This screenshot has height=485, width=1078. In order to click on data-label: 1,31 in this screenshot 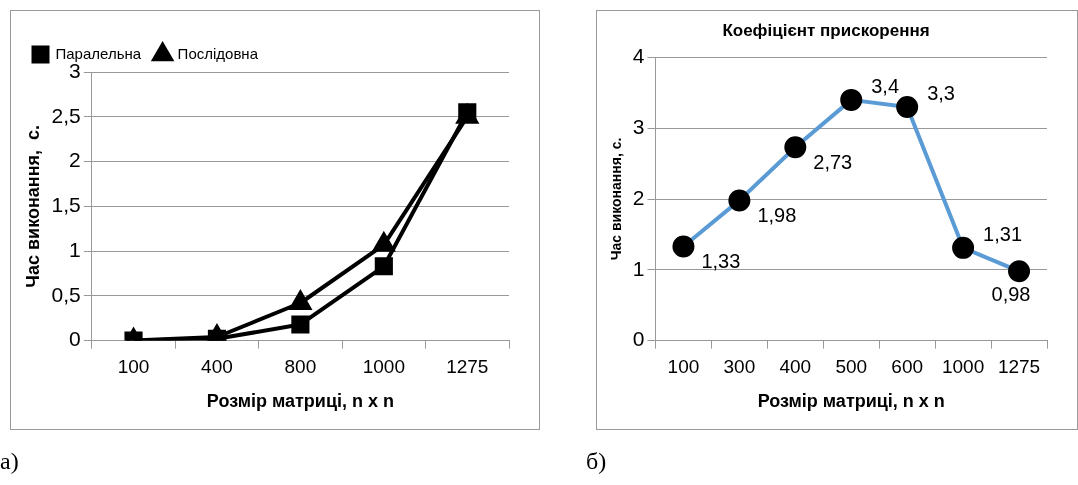, I will do `click(1003, 234)`.